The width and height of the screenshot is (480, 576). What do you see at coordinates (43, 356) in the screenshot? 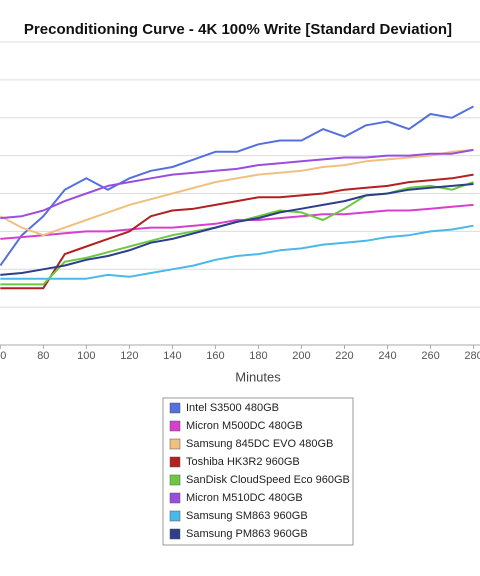
I see `x-tick-label: 80` at bounding box center [43, 356].